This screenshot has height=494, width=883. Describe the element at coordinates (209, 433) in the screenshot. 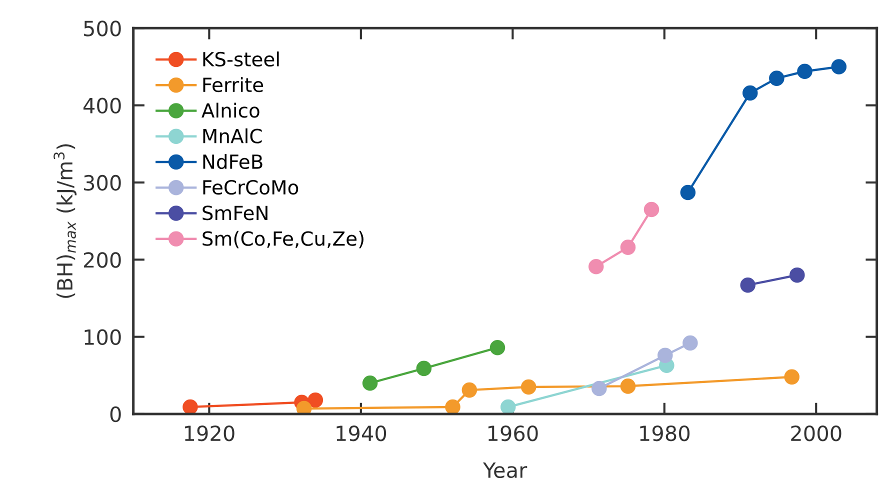

I see `x-tick-label: 1920` at that location.